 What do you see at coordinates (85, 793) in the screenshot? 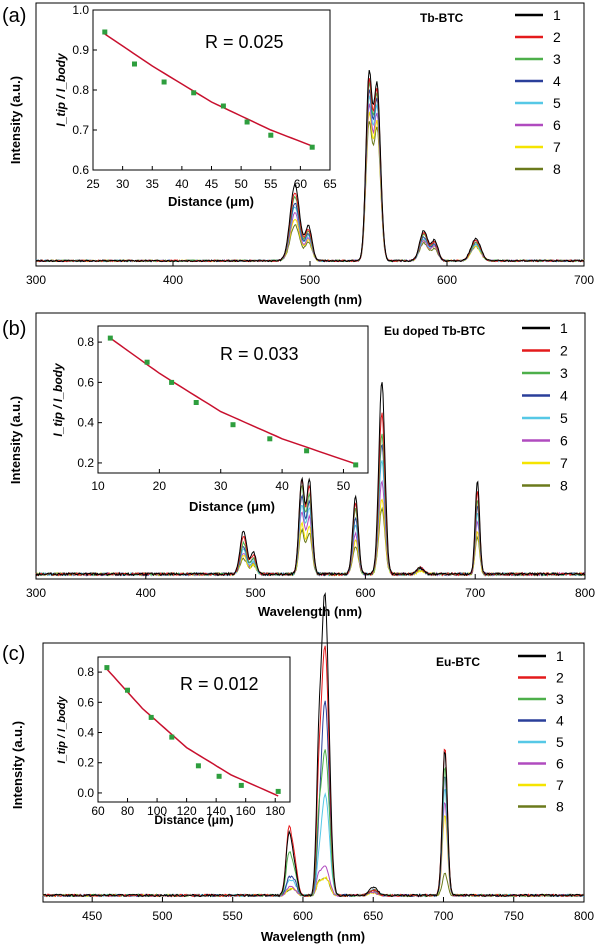
I see `panel-c-inset-y-tick-label: 0.0` at bounding box center [85, 793].